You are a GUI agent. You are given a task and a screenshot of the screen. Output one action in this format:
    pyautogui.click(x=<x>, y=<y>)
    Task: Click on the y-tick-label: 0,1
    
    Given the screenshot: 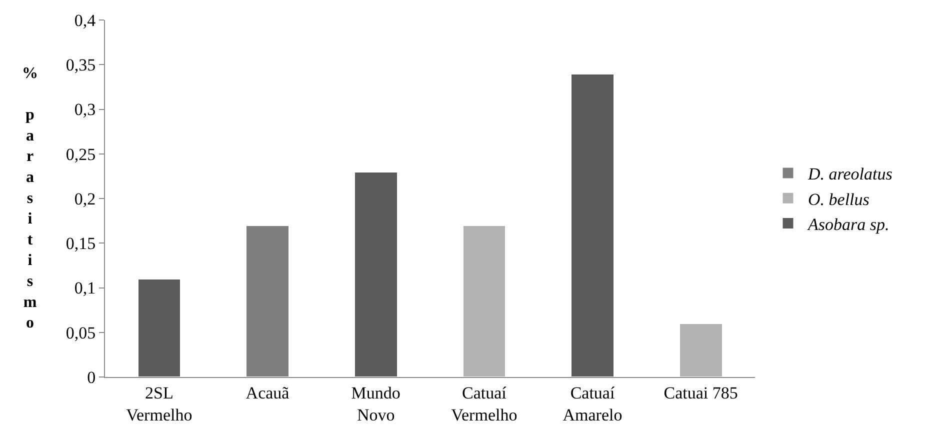 What is the action you would take?
    pyautogui.click(x=85, y=288)
    